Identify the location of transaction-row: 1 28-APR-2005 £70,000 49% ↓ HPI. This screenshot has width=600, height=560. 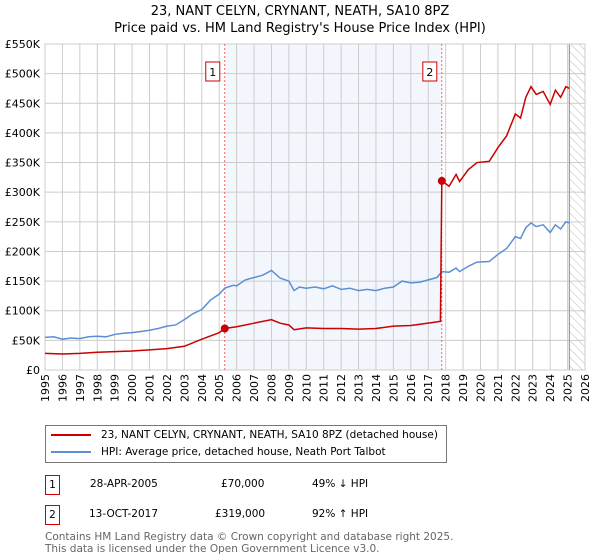
(245, 485).